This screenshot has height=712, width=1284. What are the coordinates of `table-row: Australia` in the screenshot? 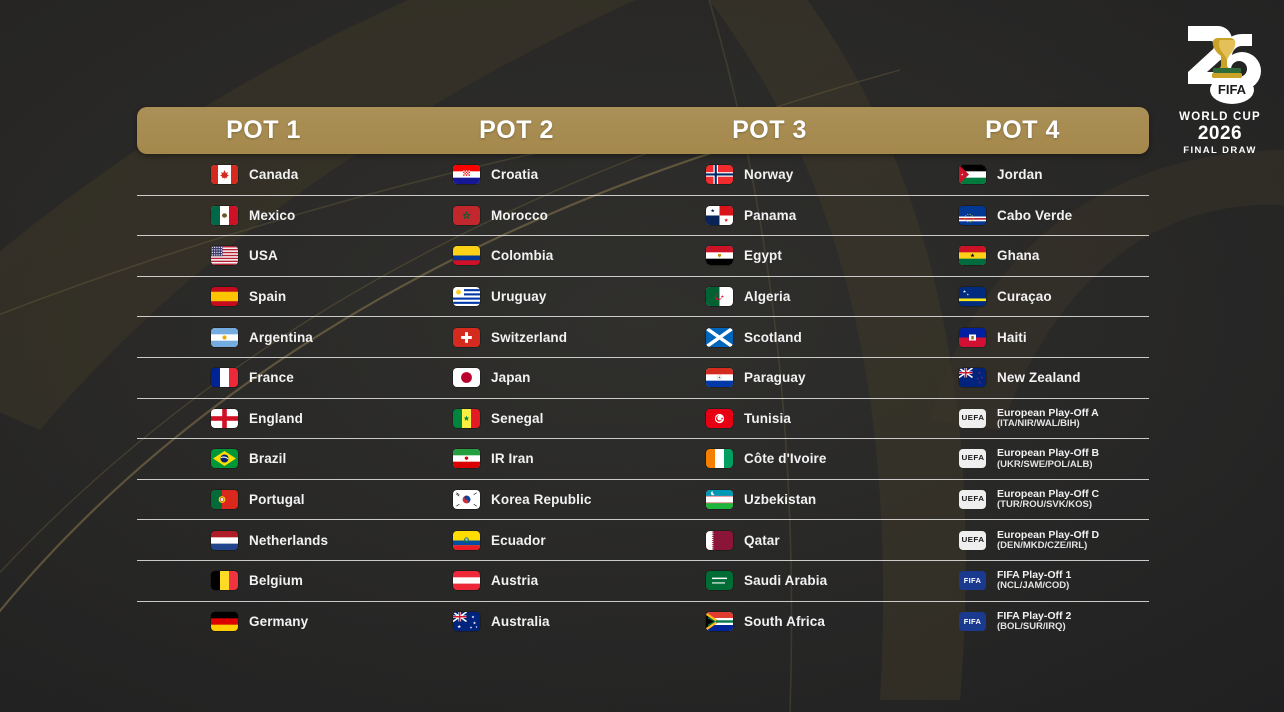 It's located at (516, 621).